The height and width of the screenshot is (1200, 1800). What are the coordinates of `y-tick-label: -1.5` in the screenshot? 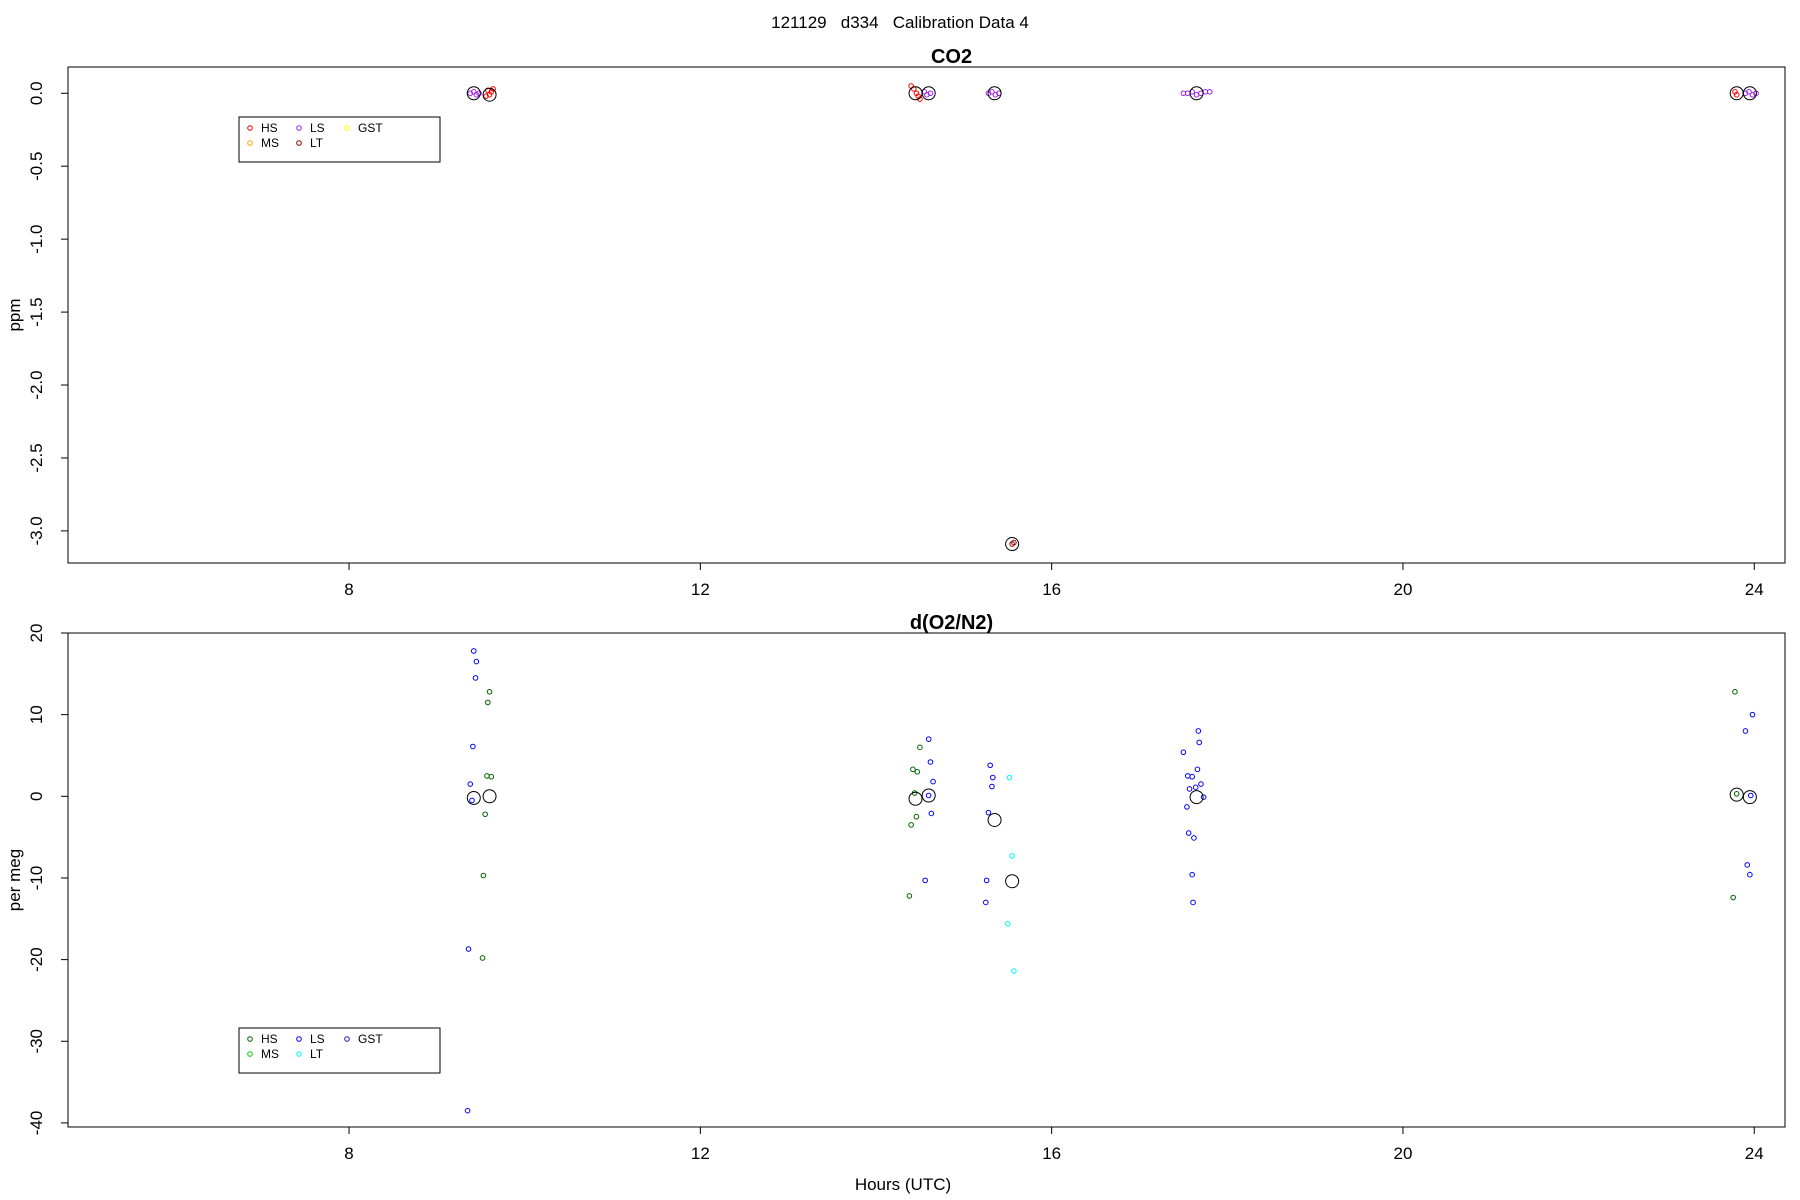 It's located at (36, 311).